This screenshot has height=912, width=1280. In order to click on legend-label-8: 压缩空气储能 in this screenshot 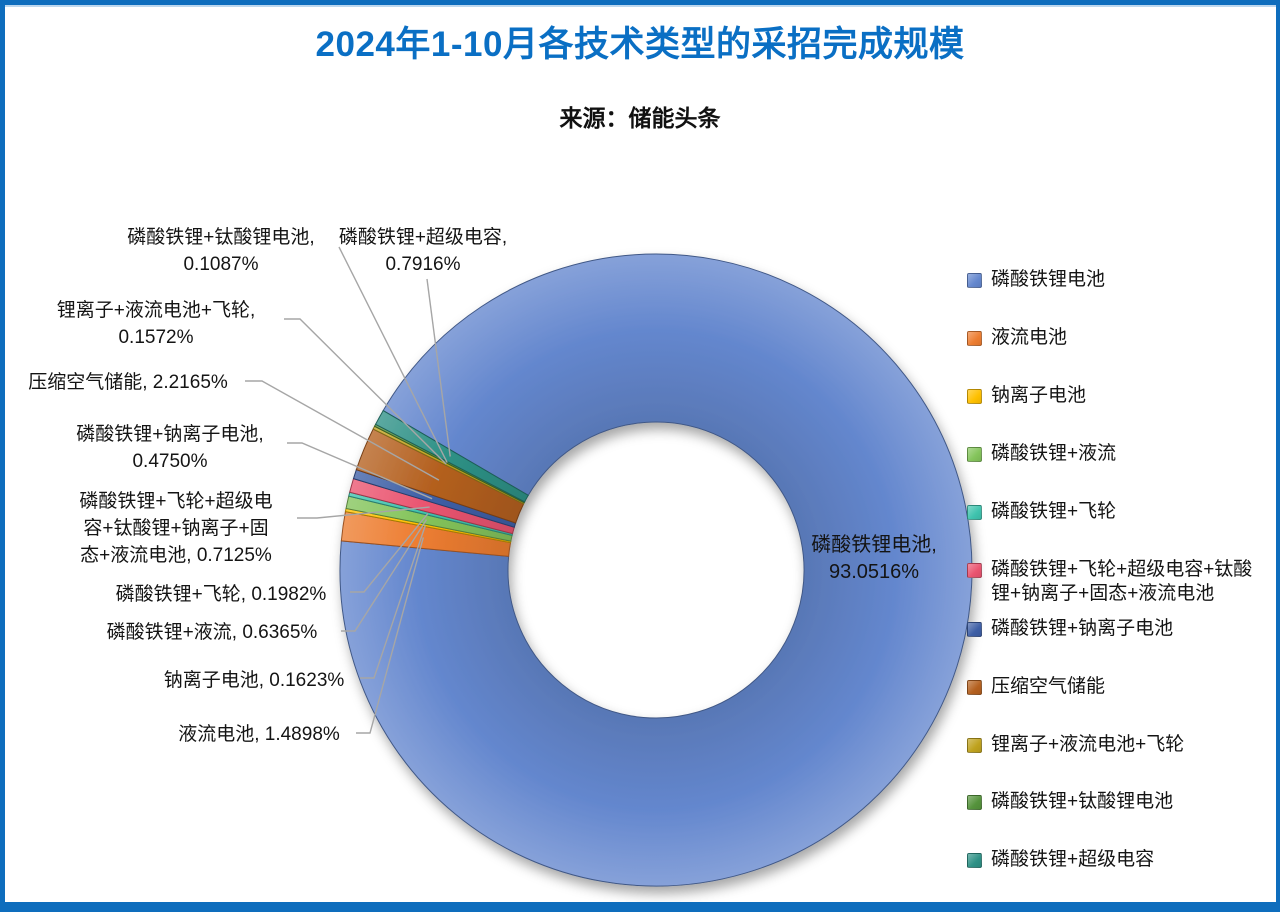, I will do `click(1048, 686)`.